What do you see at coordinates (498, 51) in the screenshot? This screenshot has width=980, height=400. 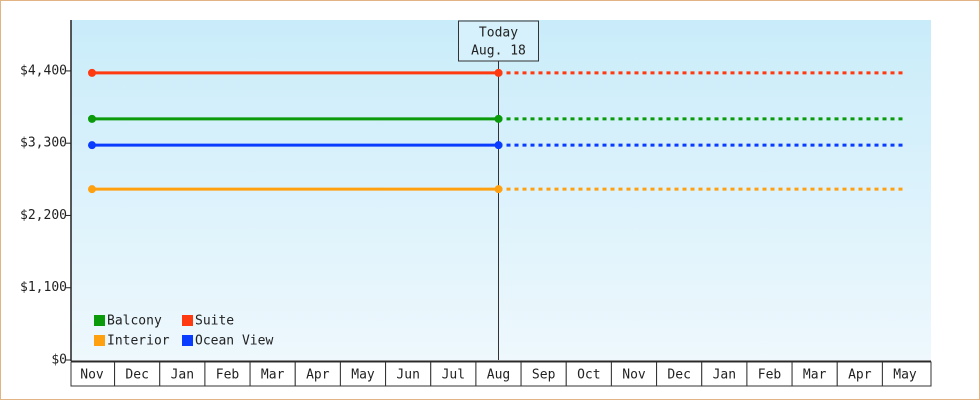 I see `today-date: Aug. 18` at bounding box center [498, 51].